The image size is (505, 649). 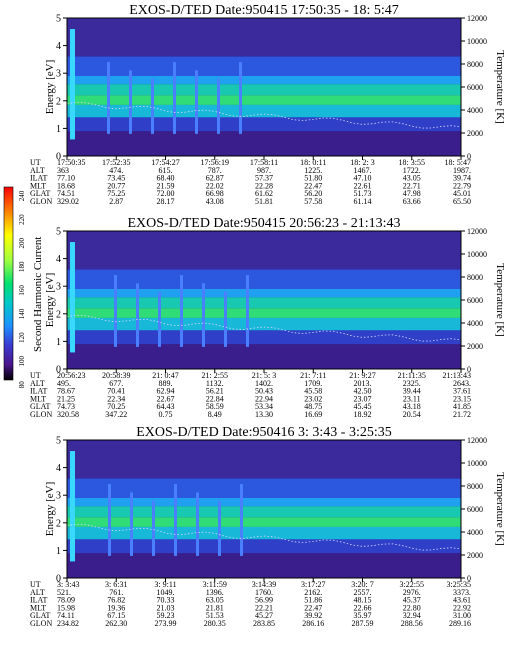 What do you see at coordinates (362, 375) in the screenshot?
I see `ephemeris-cell: 21: 9:27` at bounding box center [362, 375].